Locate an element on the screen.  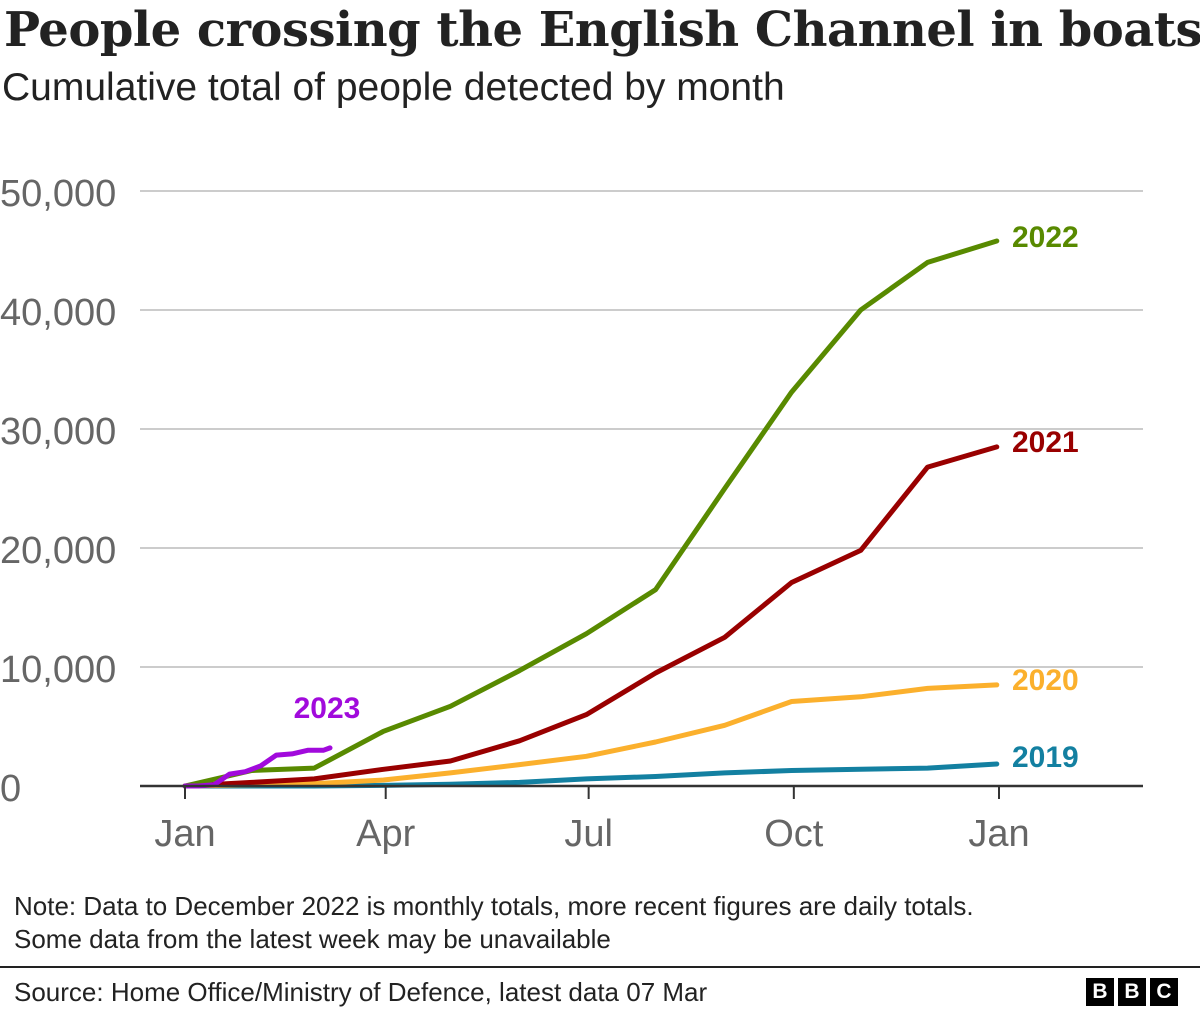
x-tick-label-2: Jul is located at coordinates (588, 834).